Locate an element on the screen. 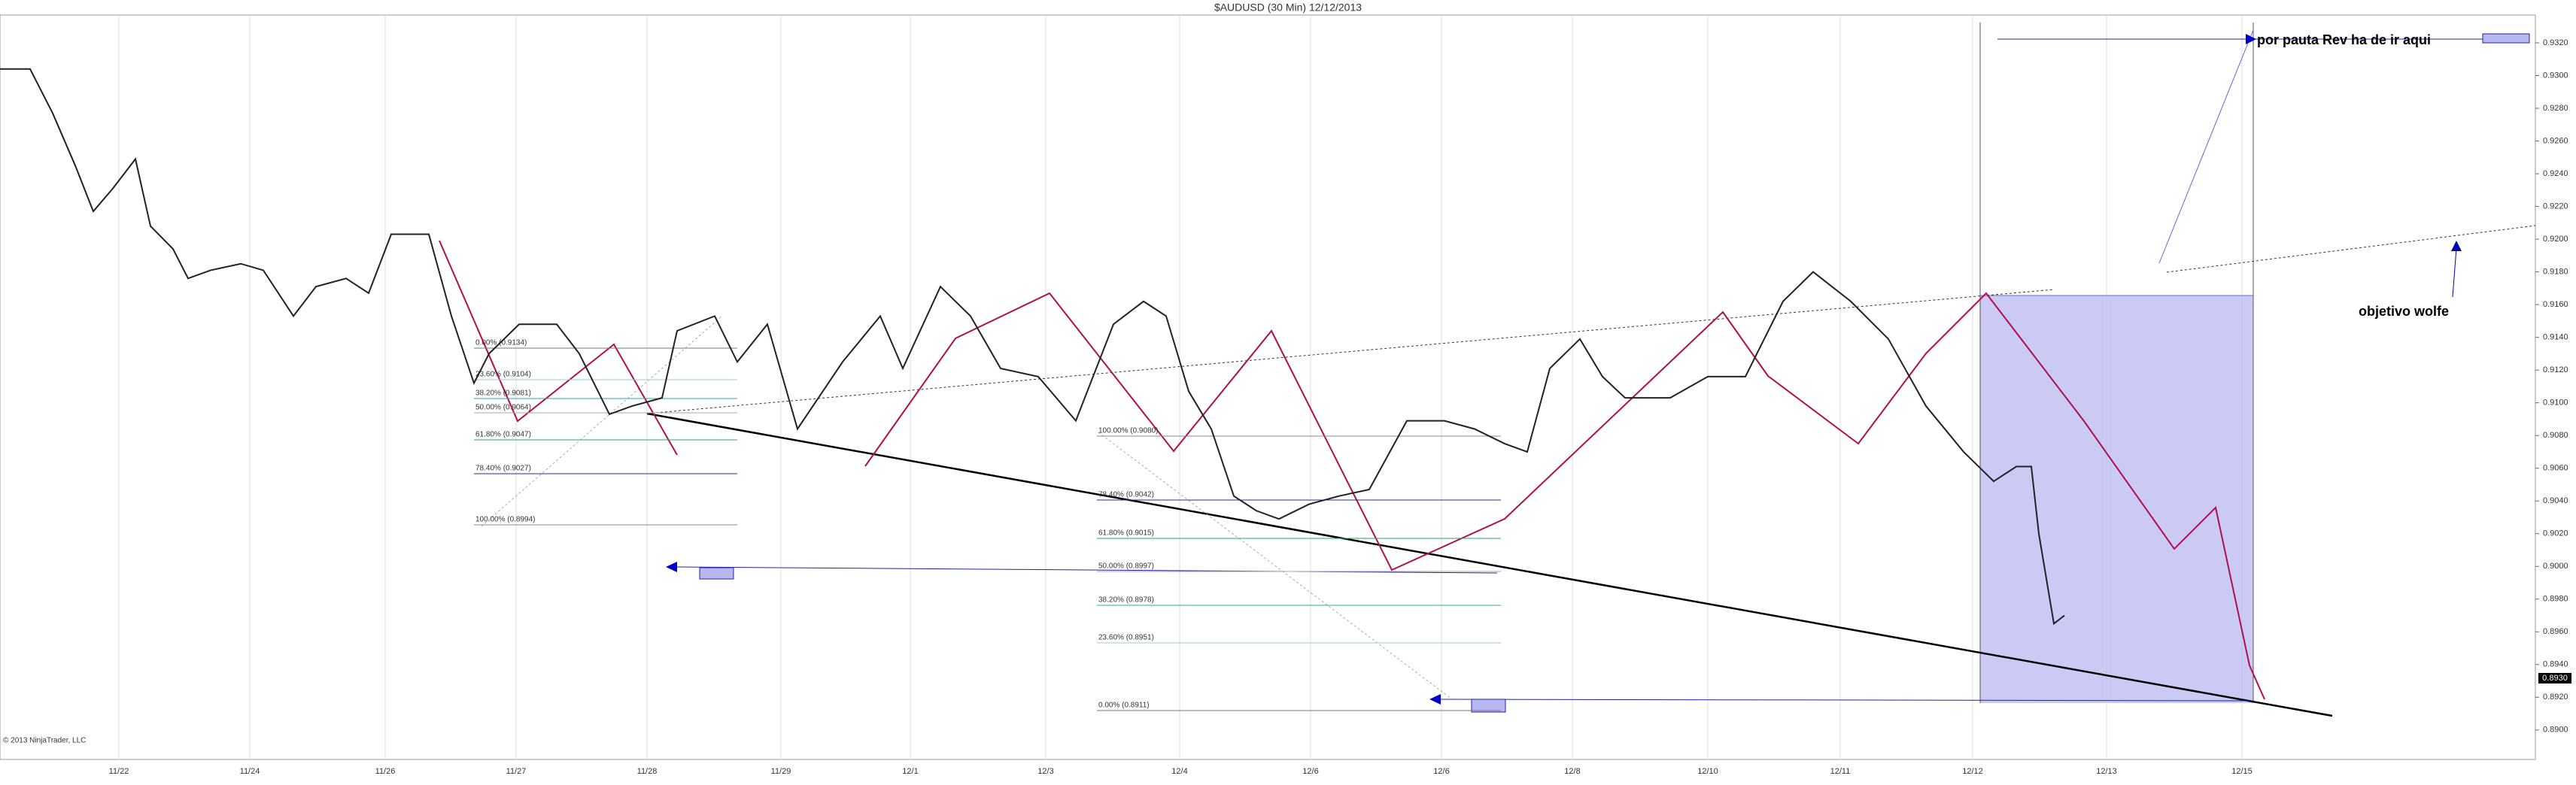 The width and height of the screenshot is (2576, 785). y-tick-label: 0.8940 is located at coordinates (2556, 664).